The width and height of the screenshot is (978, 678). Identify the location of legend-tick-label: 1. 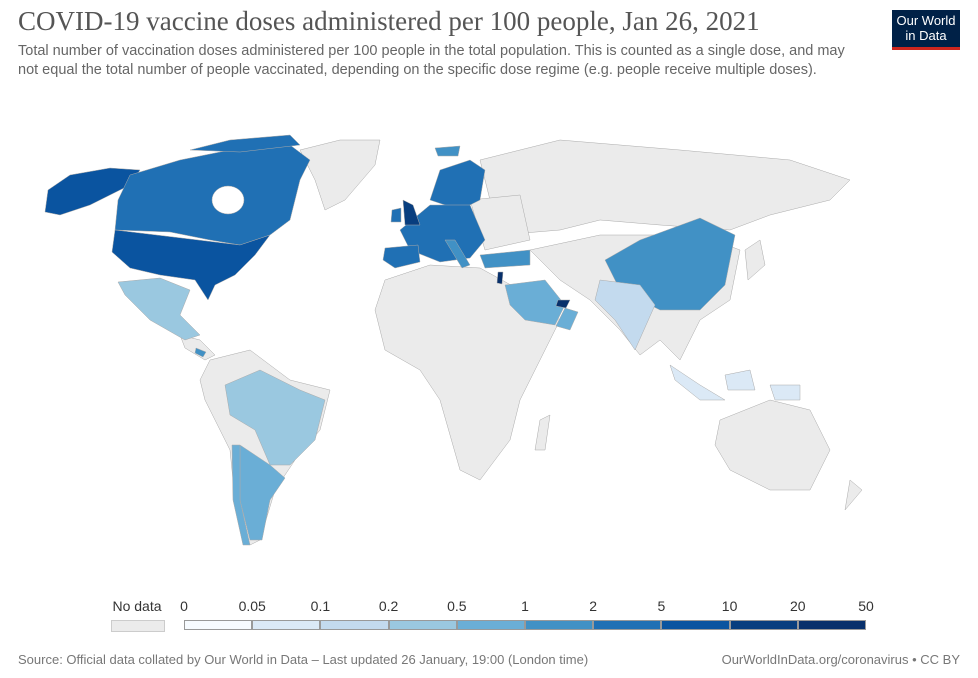
(525, 606).